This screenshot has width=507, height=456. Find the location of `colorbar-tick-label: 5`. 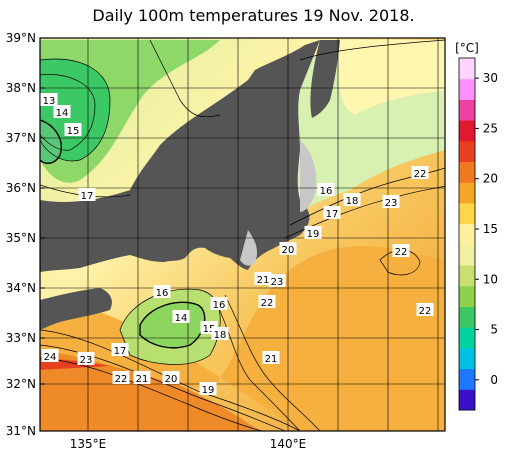

colorbar-tick-label: 5 is located at coordinates (494, 330).